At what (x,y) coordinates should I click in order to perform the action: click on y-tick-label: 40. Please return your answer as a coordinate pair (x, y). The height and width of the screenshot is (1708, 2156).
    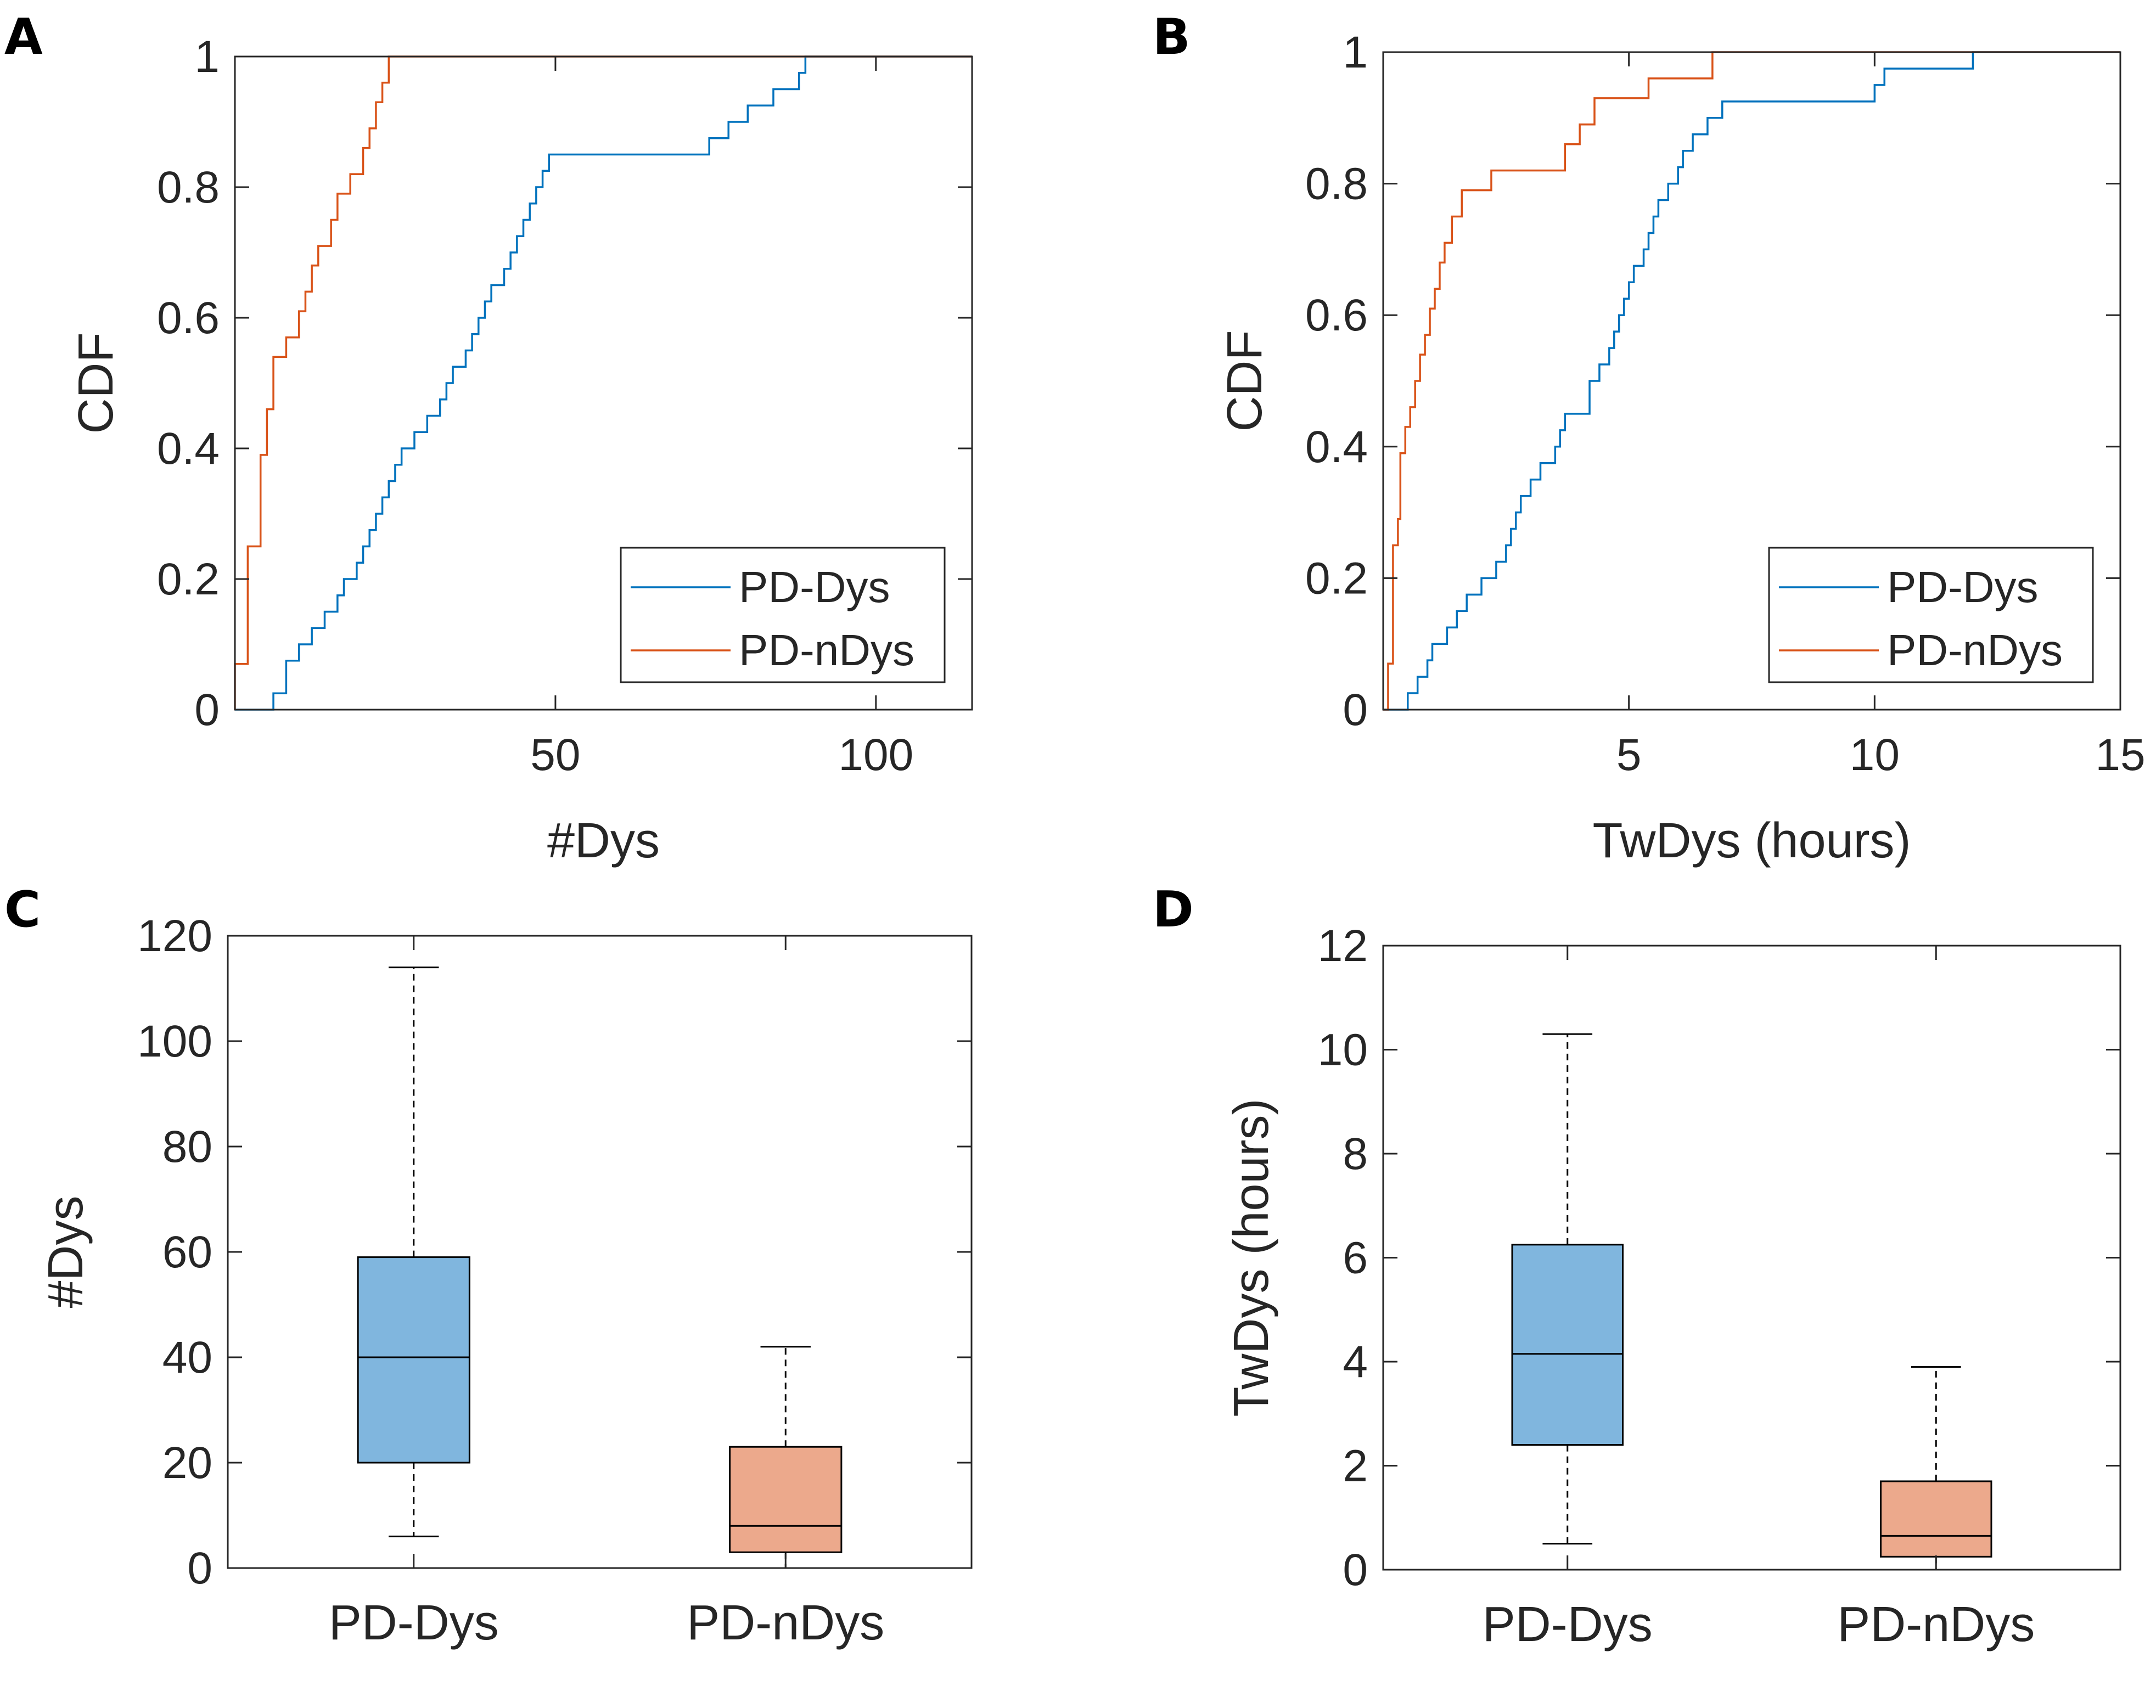
    Looking at the image, I should click on (187, 1358).